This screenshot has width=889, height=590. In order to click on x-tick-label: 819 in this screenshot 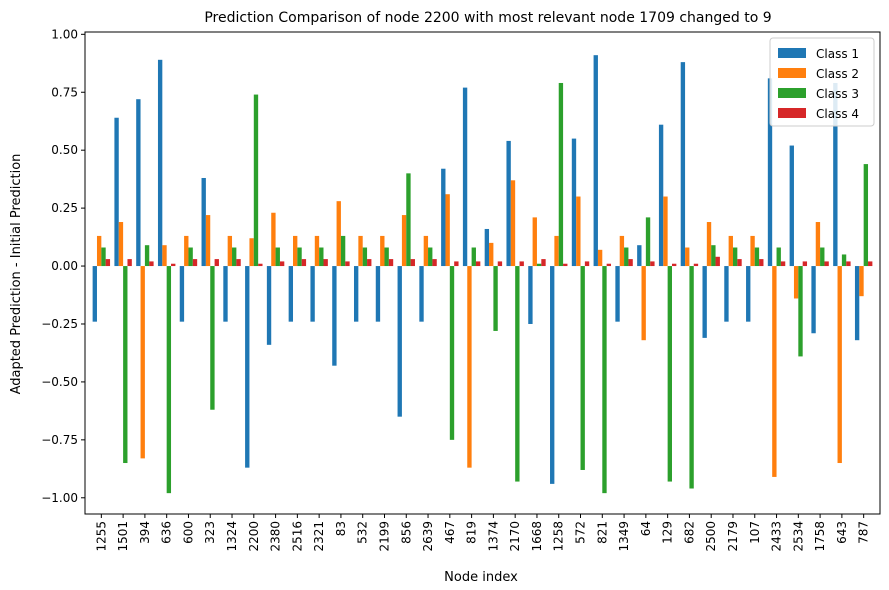, I will do `click(472, 532)`.